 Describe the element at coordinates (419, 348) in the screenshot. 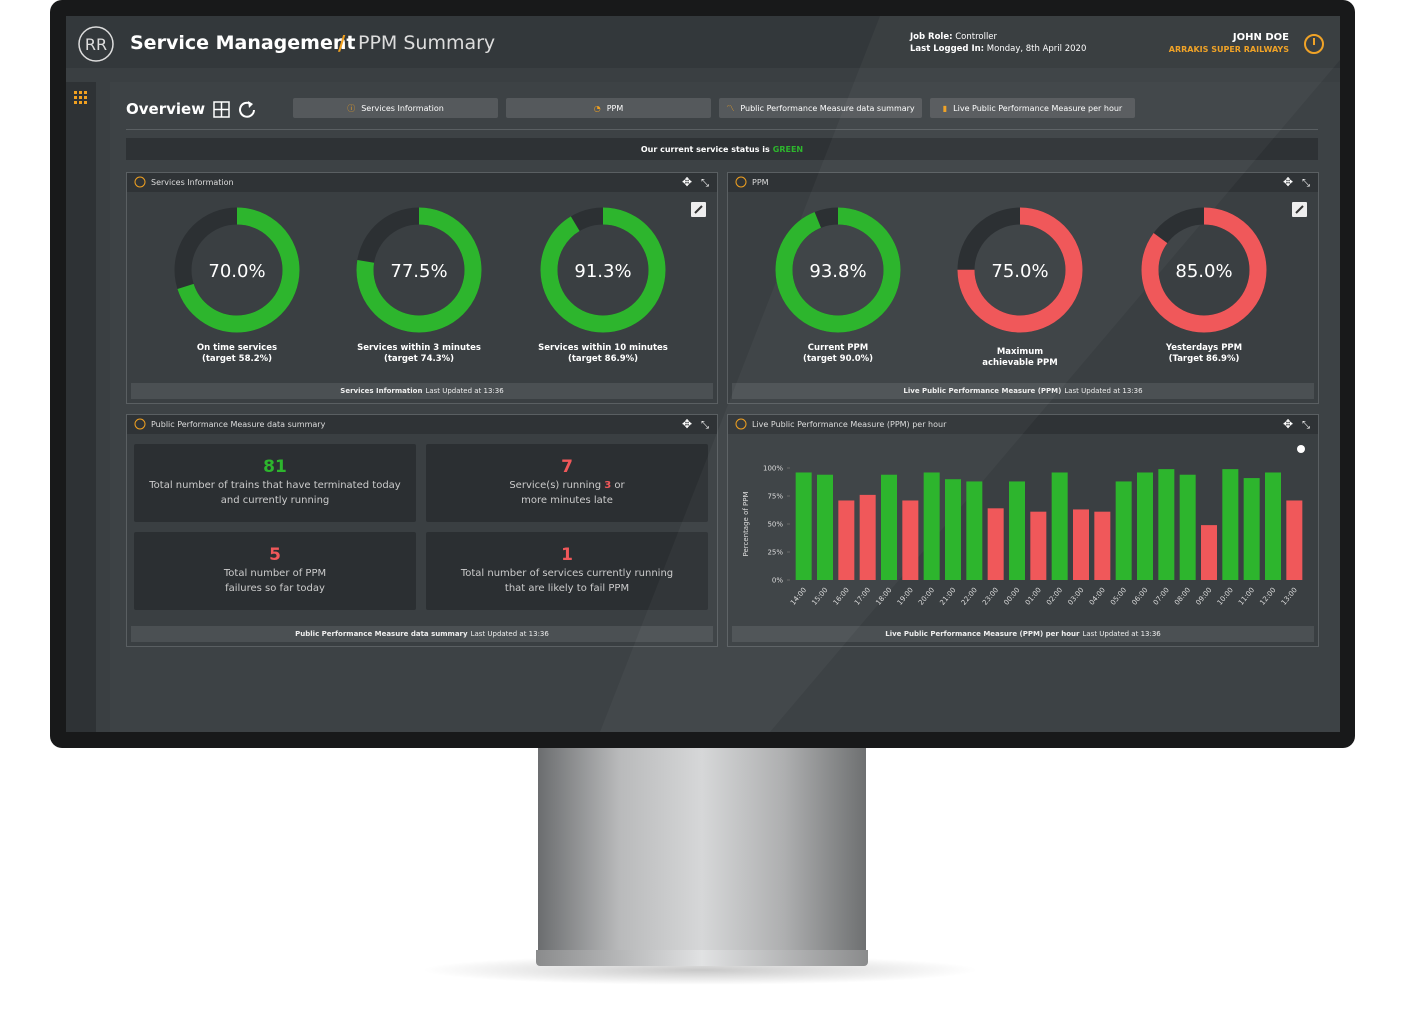

I see `donut-title: Services within 3 minutes` at that location.